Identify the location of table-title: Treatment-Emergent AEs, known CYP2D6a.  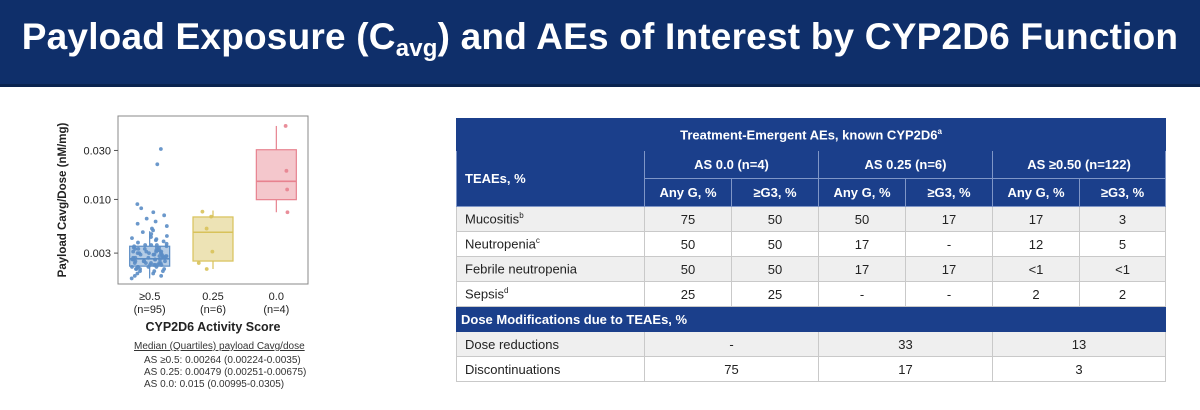
(811, 134).